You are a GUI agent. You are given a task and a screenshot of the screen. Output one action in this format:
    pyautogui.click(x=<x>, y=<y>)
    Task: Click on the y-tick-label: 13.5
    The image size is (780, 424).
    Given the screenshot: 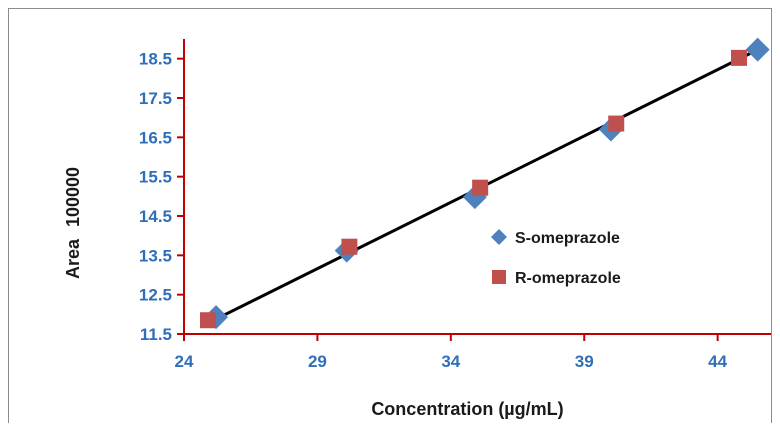 What is the action you would take?
    pyautogui.click(x=155, y=255)
    